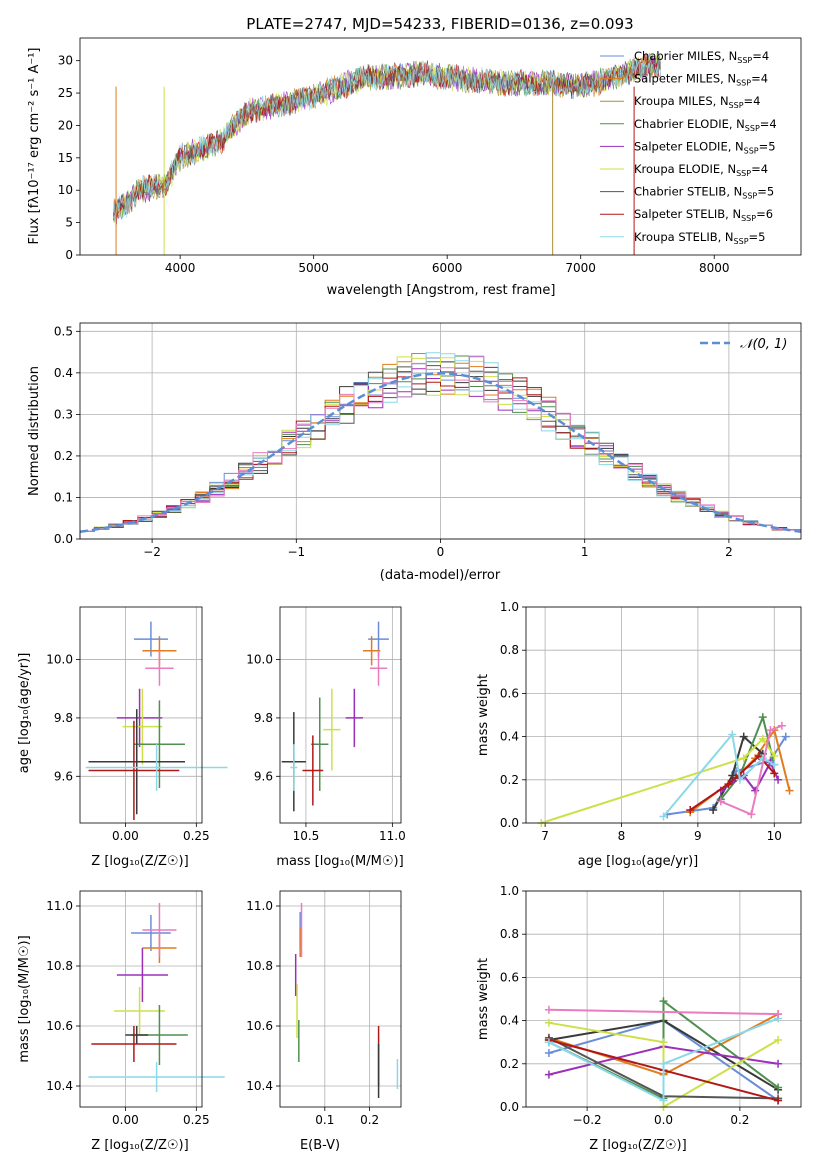  What do you see at coordinates (663, 999) in the screenshot?
I see `mass-weight-vs-Z-frame` at bounding box center [663, 999].